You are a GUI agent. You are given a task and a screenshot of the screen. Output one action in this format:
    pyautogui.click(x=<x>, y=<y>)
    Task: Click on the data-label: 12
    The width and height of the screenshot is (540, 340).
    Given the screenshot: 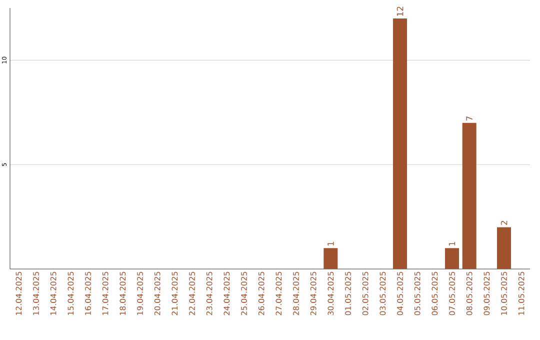 What is the action you would take?
    pyautogui.click(x=400, y=11)
    